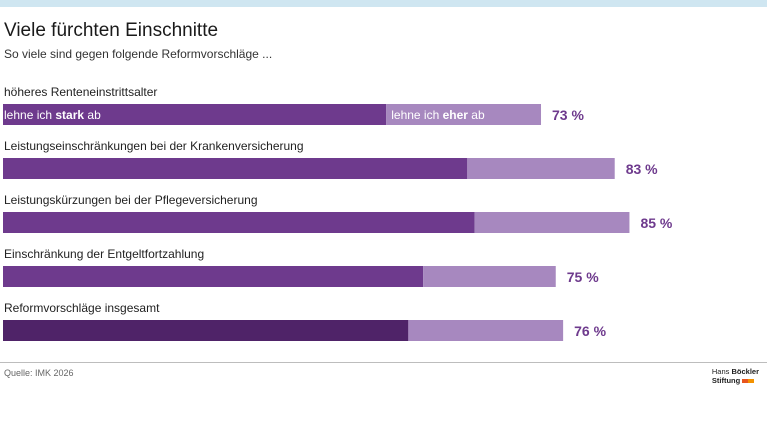 This screenshot has height=427, width=767. Describe the element at coordinates (383, 362) in the screenshot. I see `footer-divider` at that location.